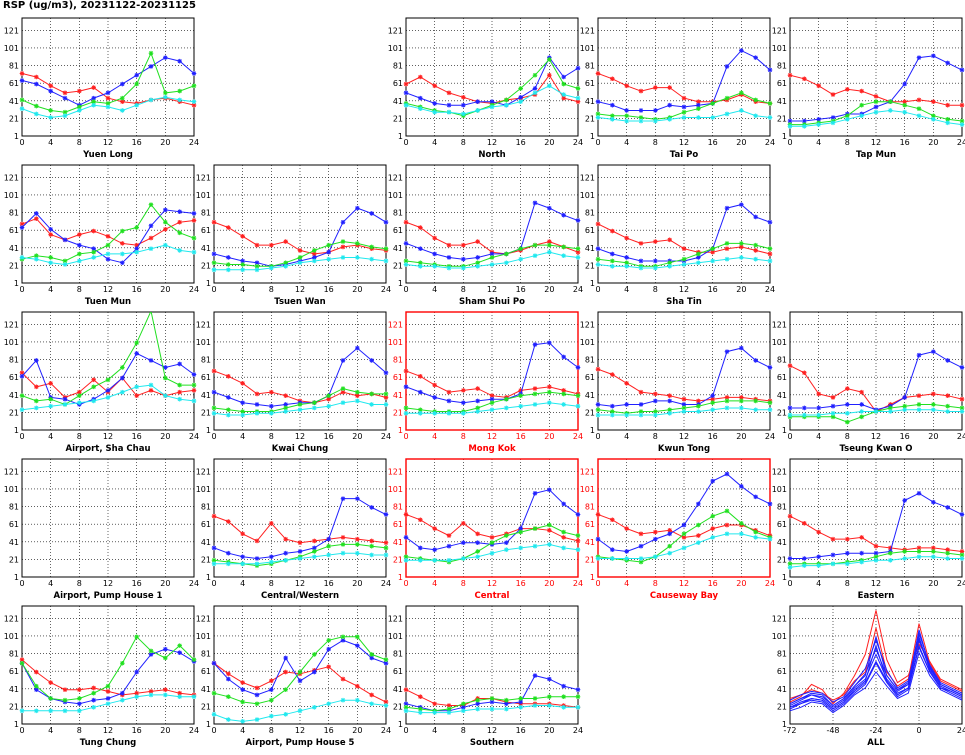 The image size is (965, 755). What do you see at coordinates (14, 83) in the screenshot?
I see `y-tick-label: 61` at bounding box center [14, 83].